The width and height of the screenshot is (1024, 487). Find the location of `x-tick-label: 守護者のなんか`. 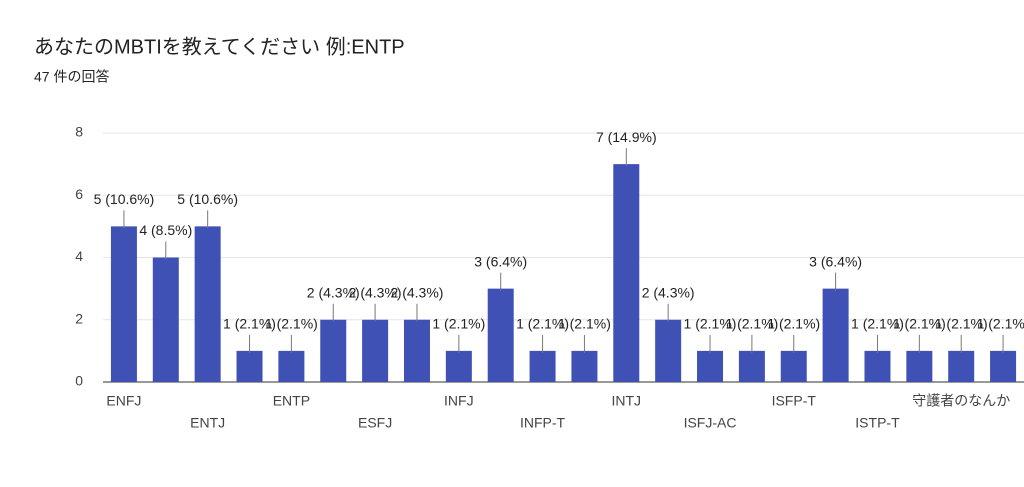

x-tick-label: 守護者のなんか is located at coordinates (961, 401).